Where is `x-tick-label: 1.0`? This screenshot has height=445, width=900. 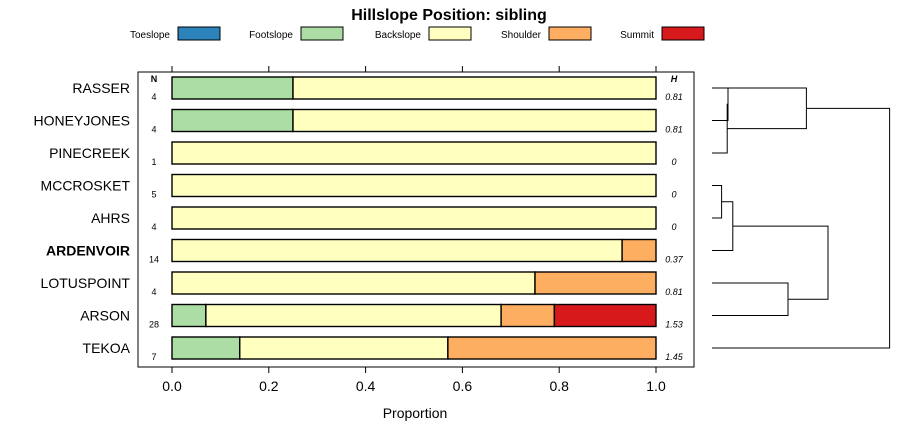
x-tick-label: 1.0 is located at coordinates (656, 386).